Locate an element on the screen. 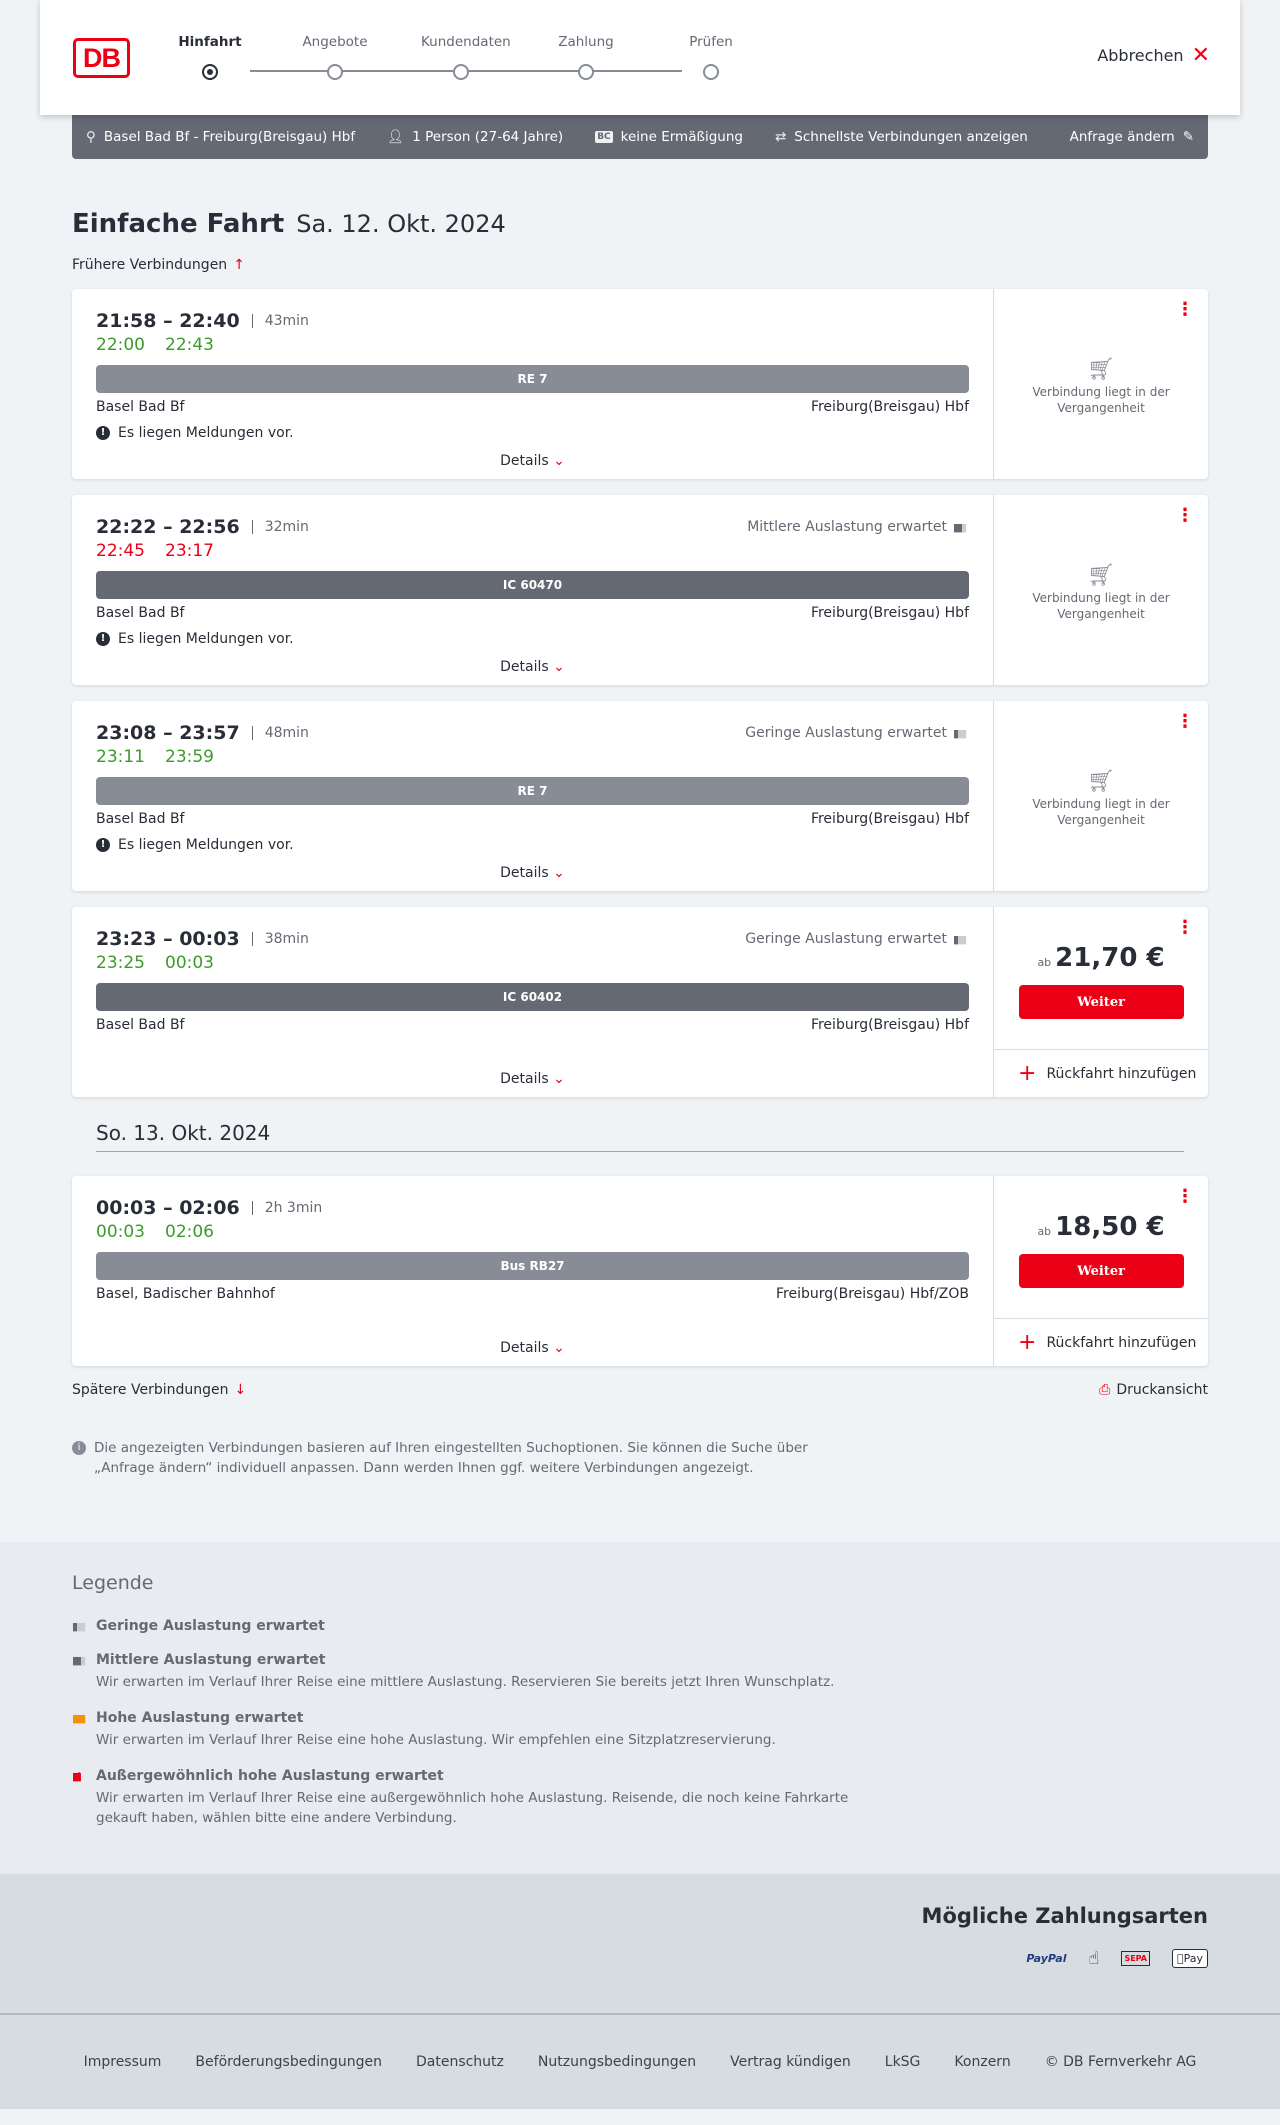  details-label: Details is located at coordinates (524, 1079).